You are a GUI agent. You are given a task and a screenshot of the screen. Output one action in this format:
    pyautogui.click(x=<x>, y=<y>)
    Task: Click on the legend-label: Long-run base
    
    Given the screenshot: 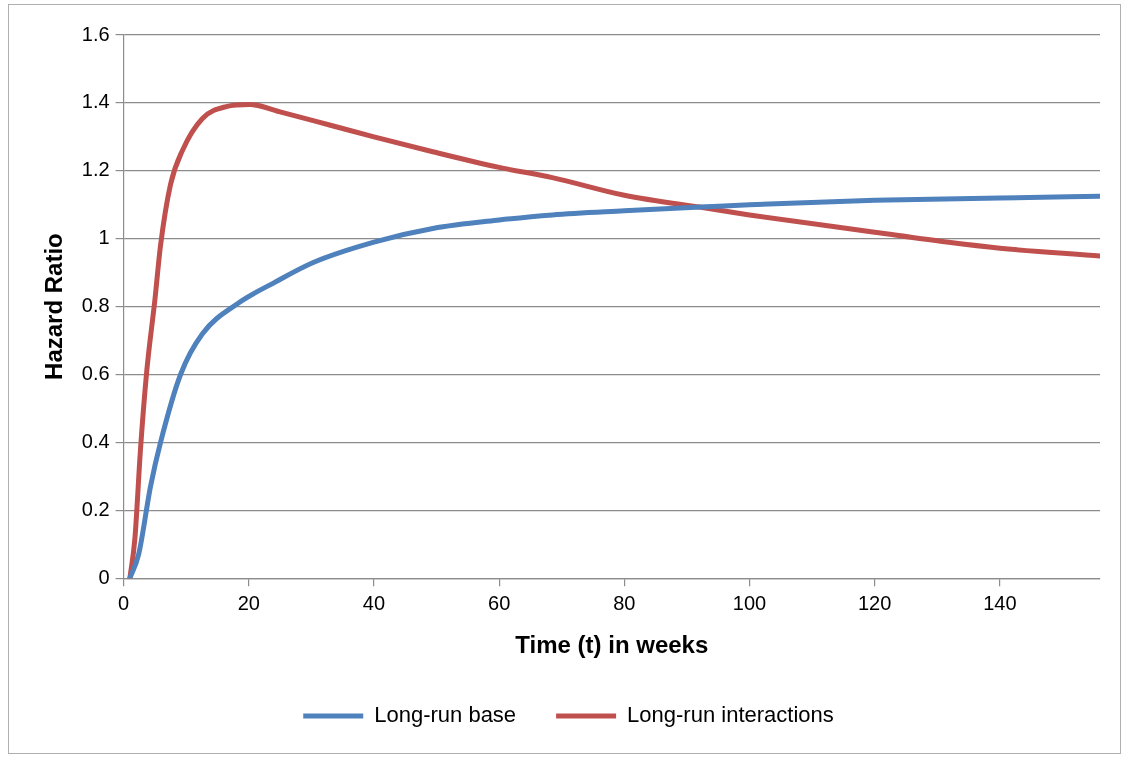 What is the action you would take?
    pyautogui.click(x=445, y=715)
    